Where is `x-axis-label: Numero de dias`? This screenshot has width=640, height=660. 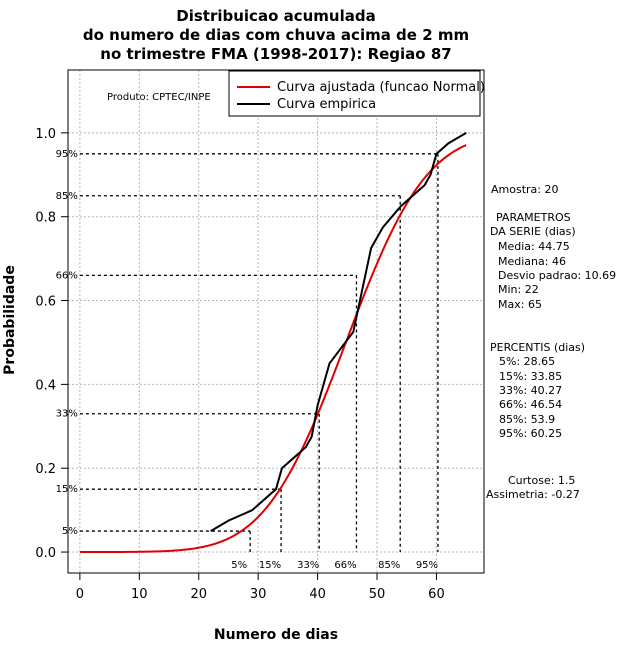
x-axis-label: Numero de dias is located at coordinates (276, 635).